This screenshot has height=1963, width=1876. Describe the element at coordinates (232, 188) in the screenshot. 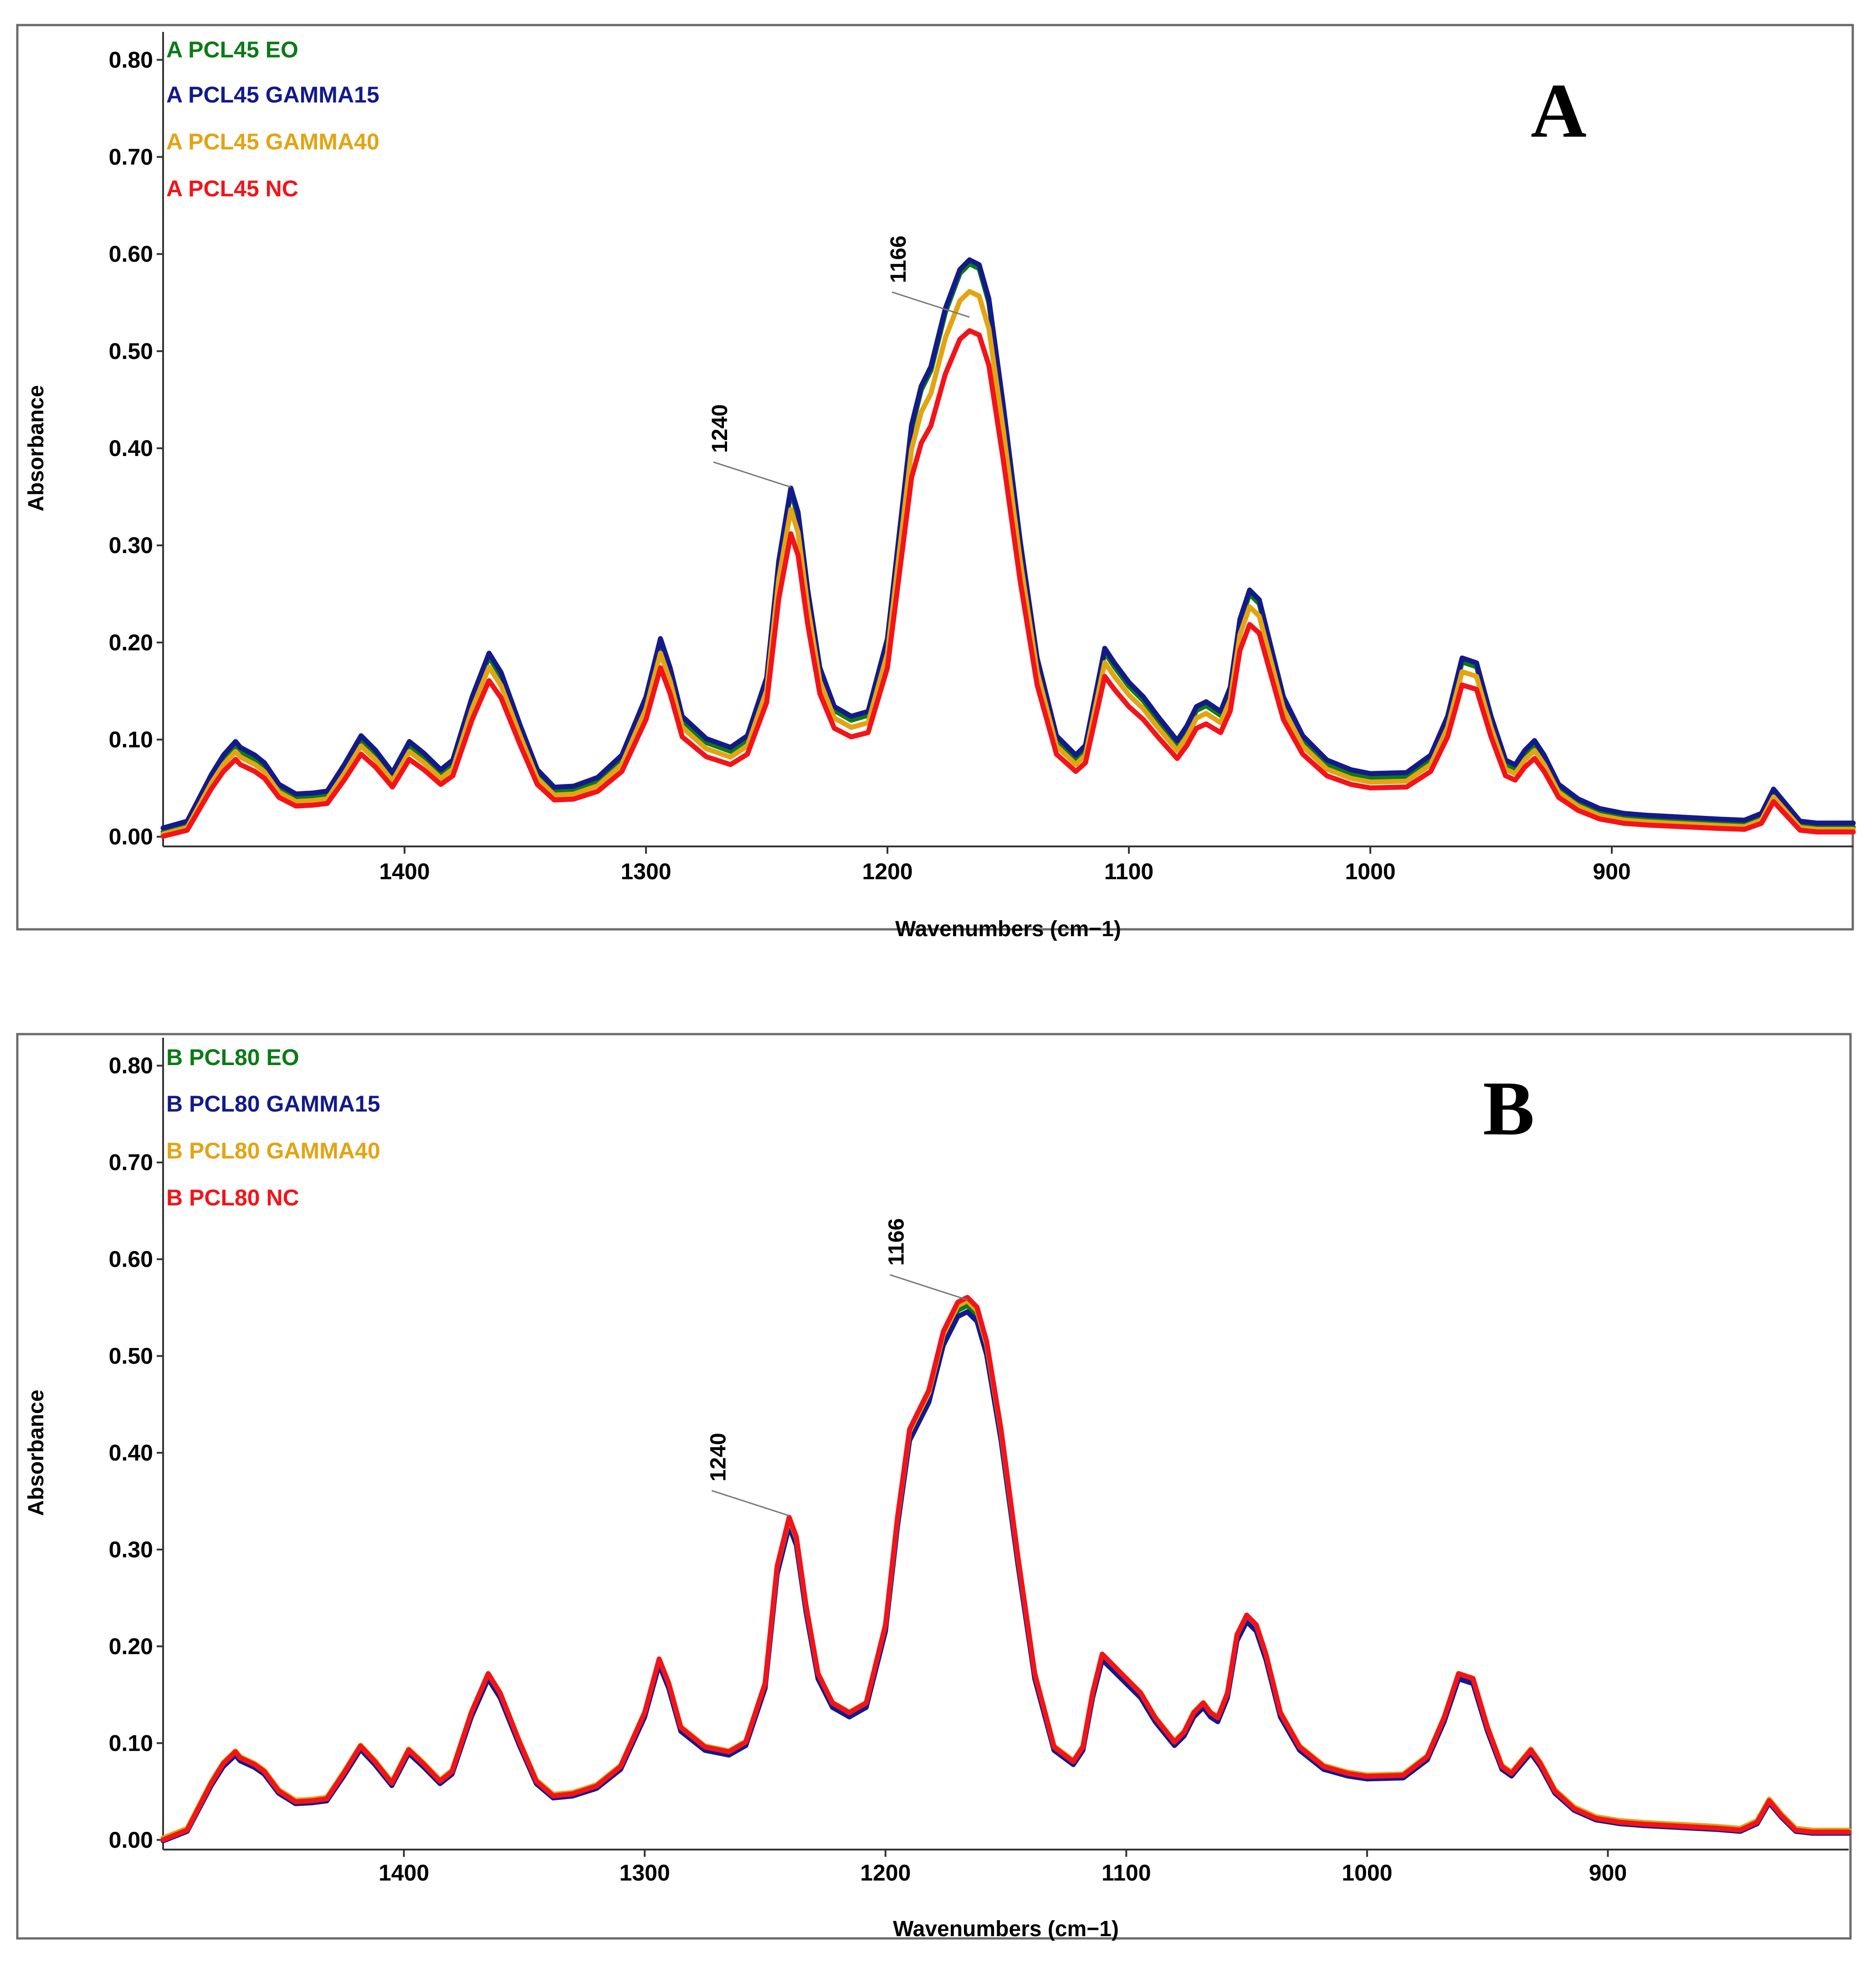

I see `legend-entry: A PCL45 NC` at that location.